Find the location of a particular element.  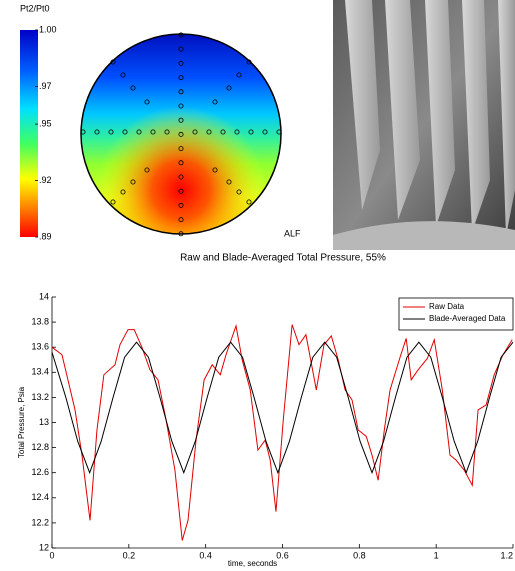

y-axis-label: Total Pressure, Psia is located at coordinates (21, 422).